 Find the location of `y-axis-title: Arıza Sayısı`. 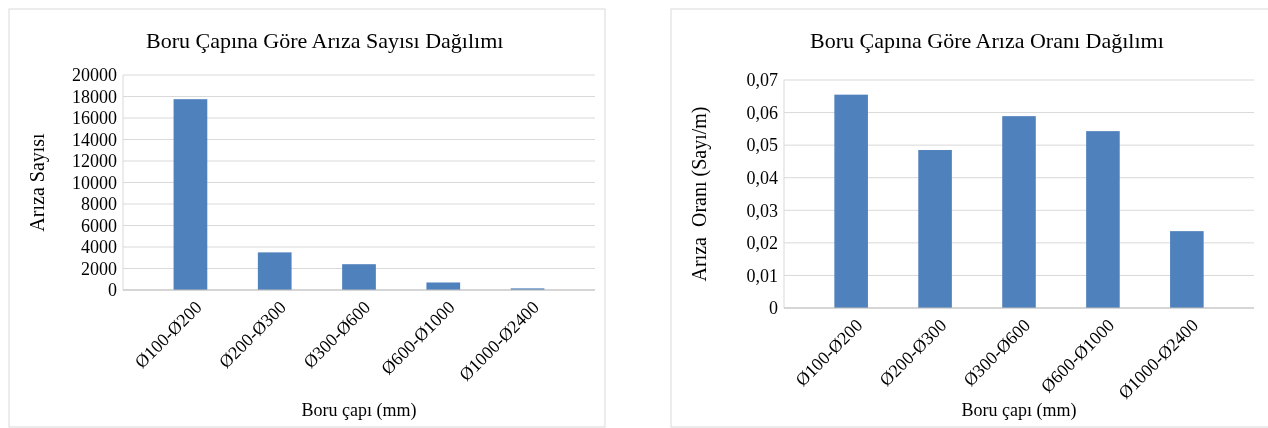

y-axis-title: Arıza Sayısı is located at coordinates (37, 182).